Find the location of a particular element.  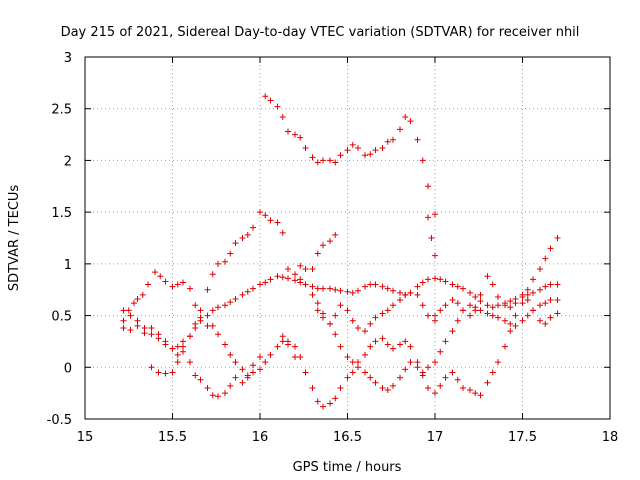

series-track-i is located at coordinates (376, 312).